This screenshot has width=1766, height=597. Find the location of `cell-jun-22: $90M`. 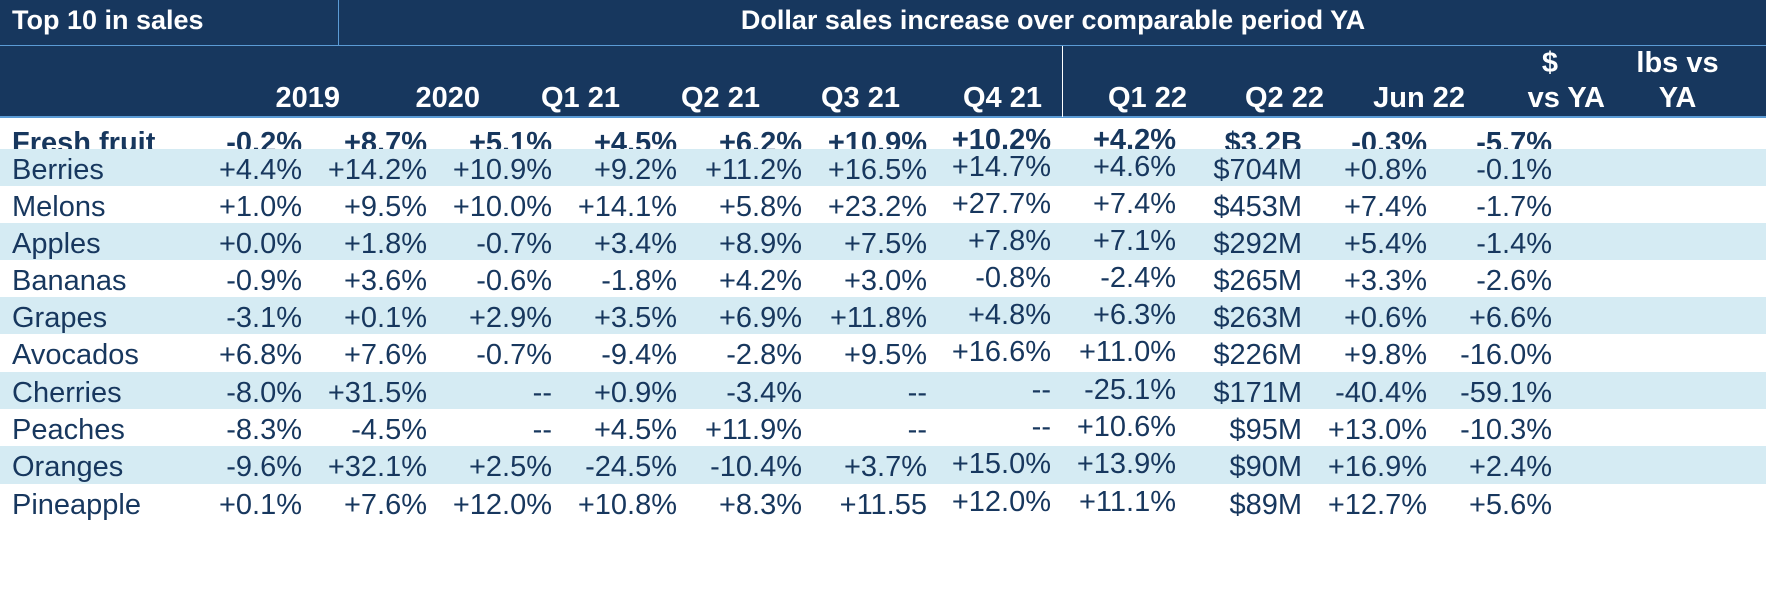

cell-jun-22: $90M is located at coordinates (1265, 467).